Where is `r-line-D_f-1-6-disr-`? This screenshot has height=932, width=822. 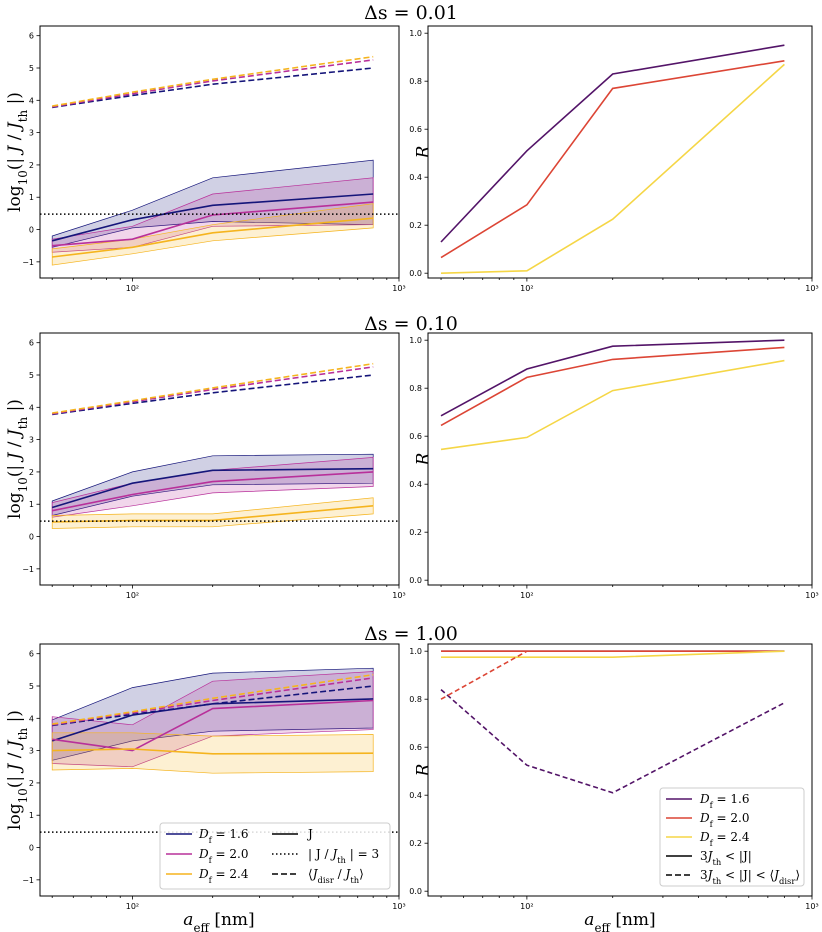 r-line-D_f-1-6-disr- is located at coordinates (612, 741).